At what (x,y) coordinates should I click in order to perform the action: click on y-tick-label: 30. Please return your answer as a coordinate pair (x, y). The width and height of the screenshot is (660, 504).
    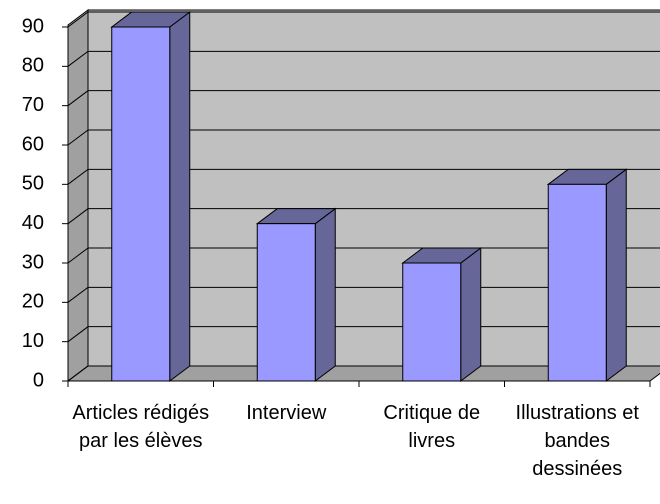
    Looking at the image, I should click on (33, 262).